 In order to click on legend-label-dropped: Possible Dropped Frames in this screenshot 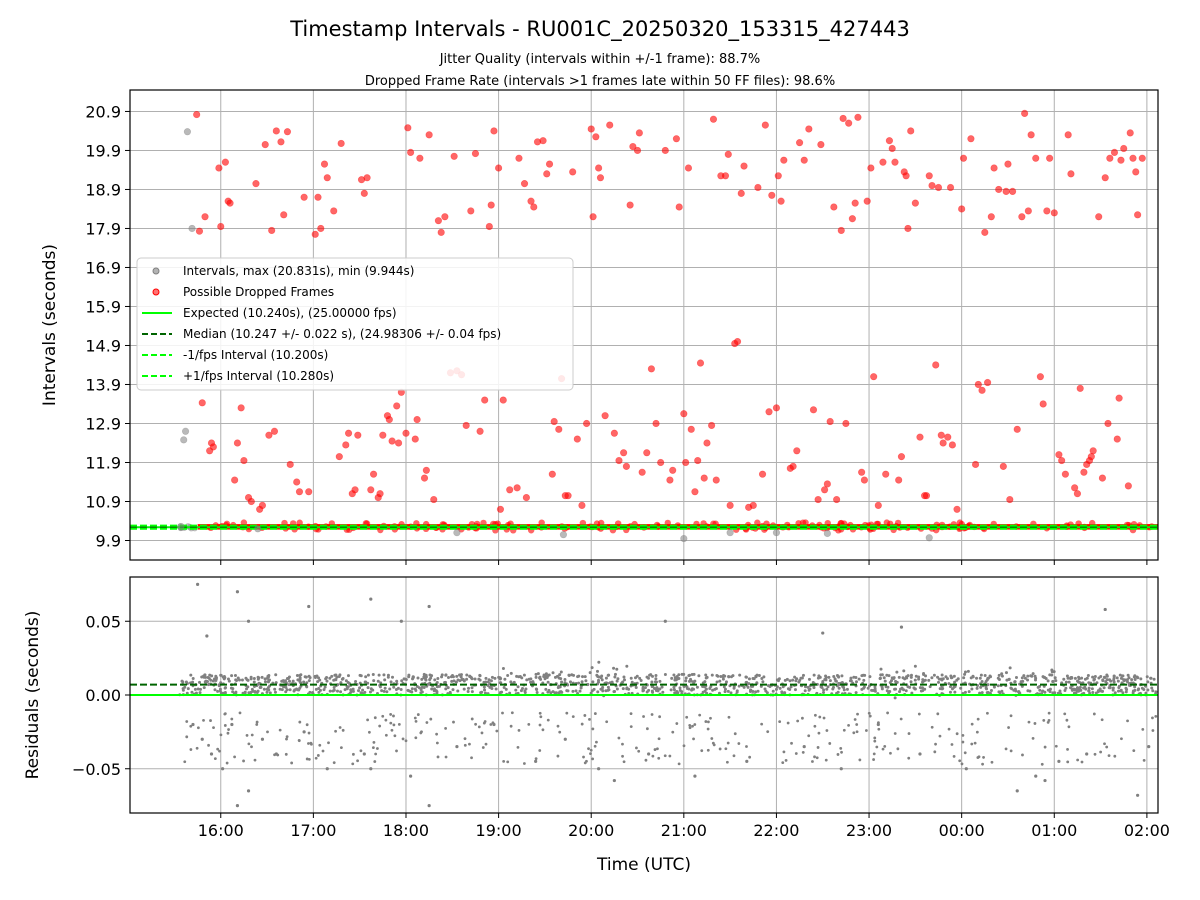, I will do `click(258, 292)`.